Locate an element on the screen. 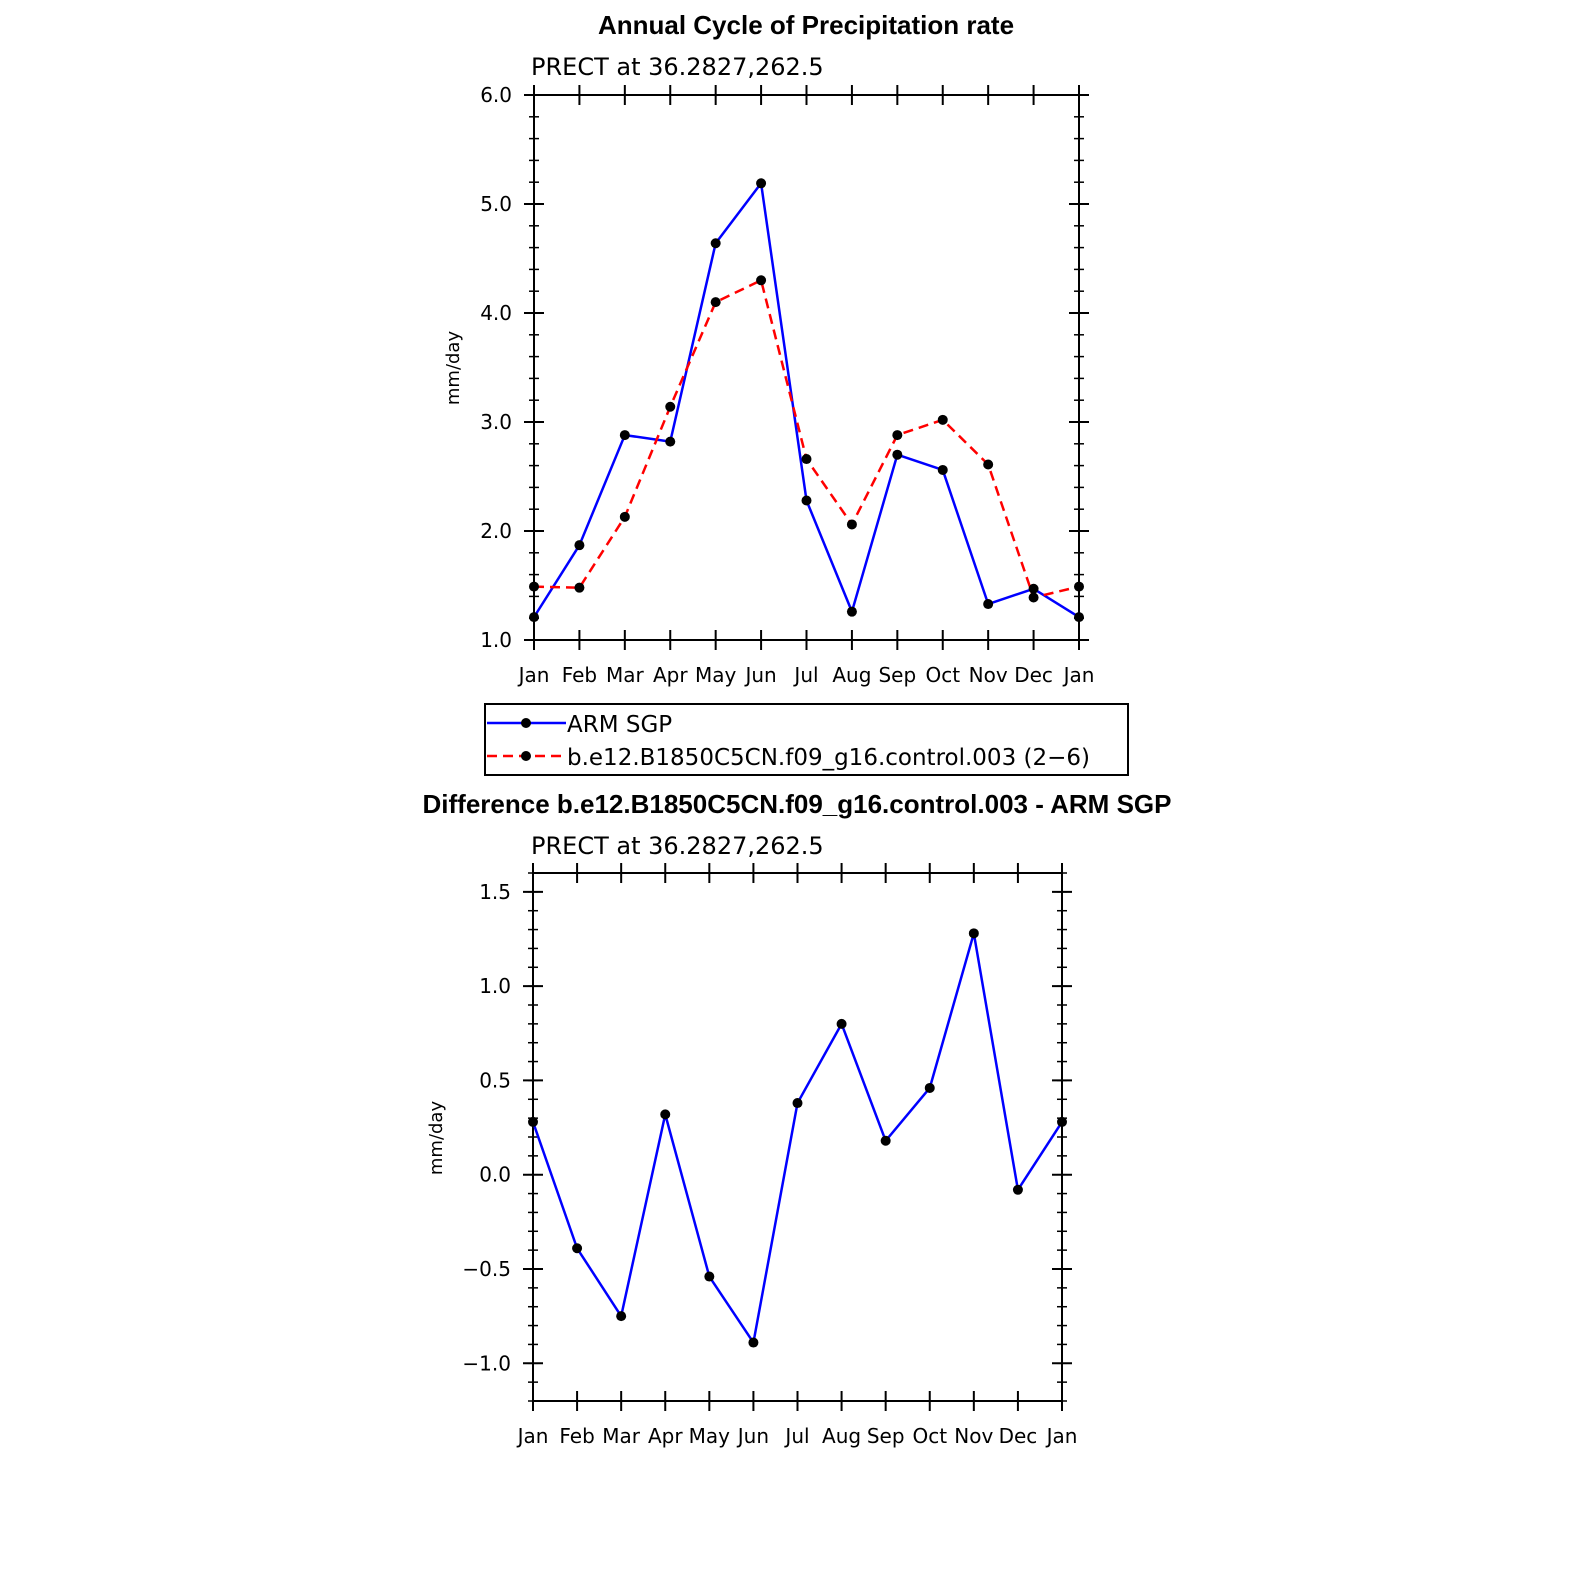  legend-marker-model is located at coordinates (526, 756).